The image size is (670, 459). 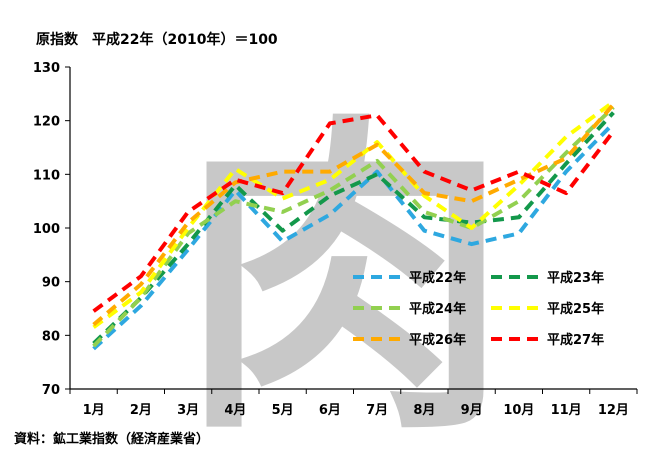 What do you see at coordinates (575, 309) in the screenshot?
I see `legend-label-4: 平成25年` at bounding box center [575, 309].